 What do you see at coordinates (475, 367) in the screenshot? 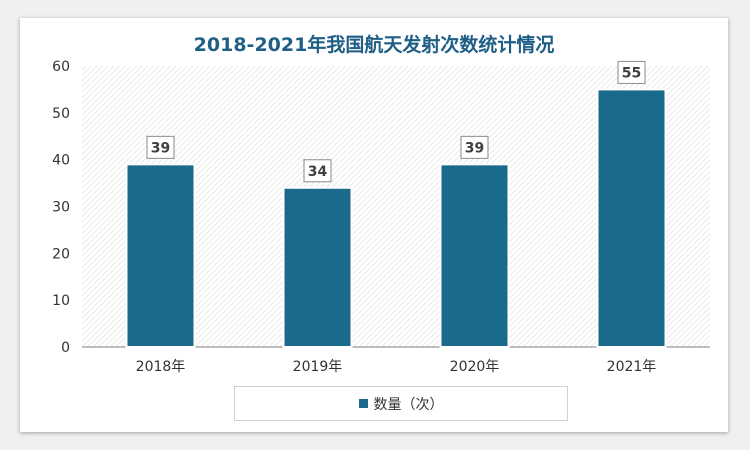
I see `x-tick-label: 2020年` at bounding box center [475, 367].